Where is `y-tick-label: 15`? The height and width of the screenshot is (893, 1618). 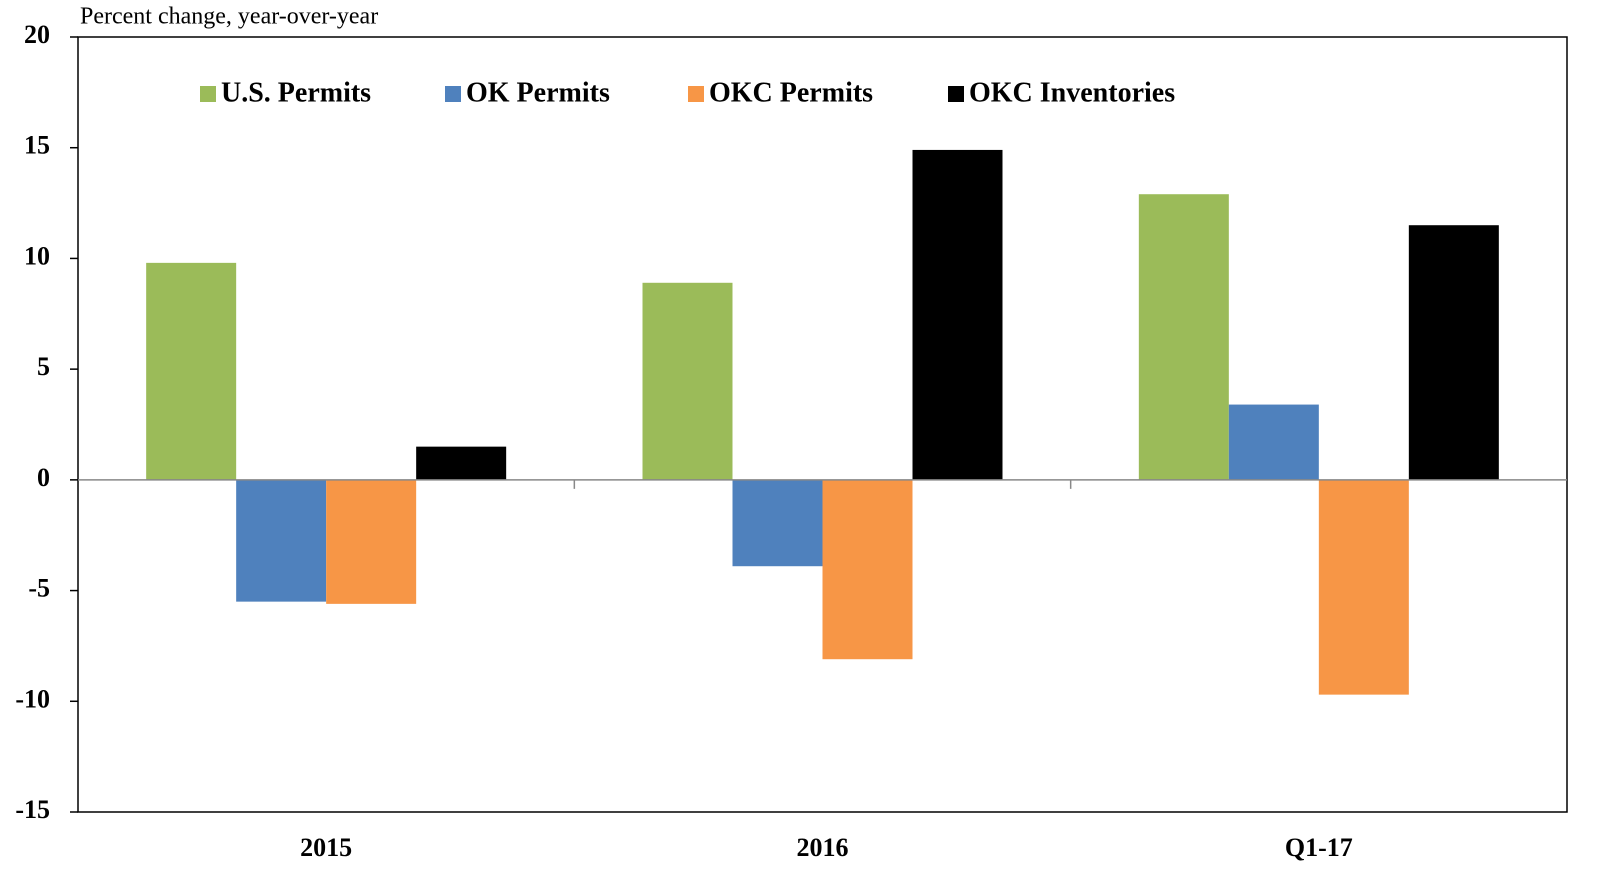 y-tick-label: 15 is located at coordinates (37, 145).